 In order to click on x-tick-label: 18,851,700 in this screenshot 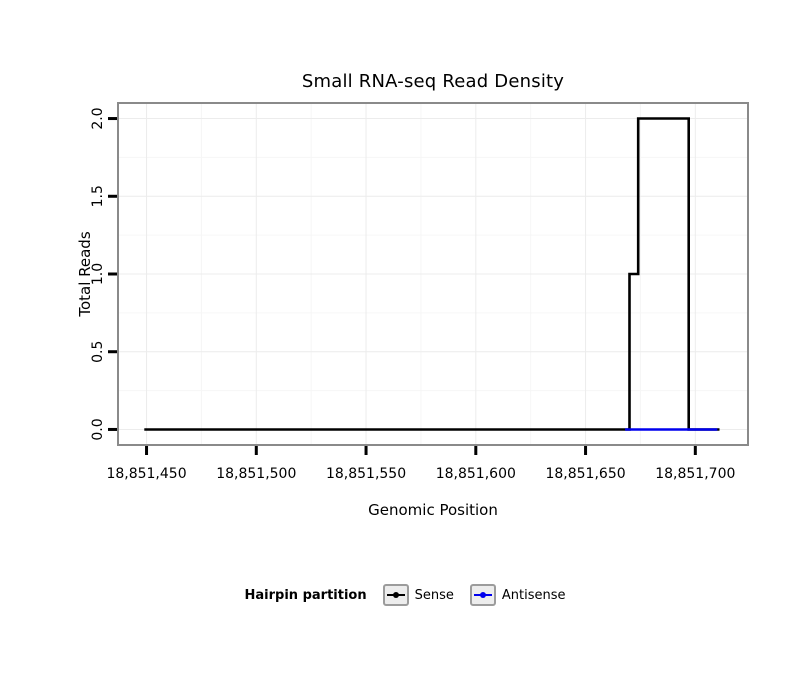, I will do `click(695, 474)`.